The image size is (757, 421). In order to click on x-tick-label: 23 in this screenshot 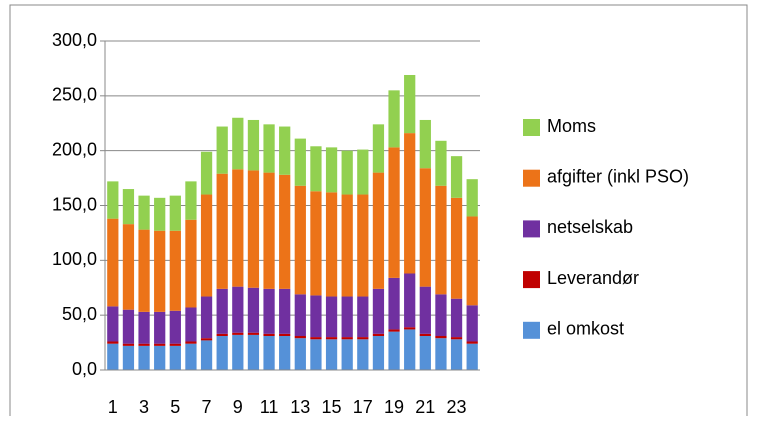, I will do `click(457, 406)`.